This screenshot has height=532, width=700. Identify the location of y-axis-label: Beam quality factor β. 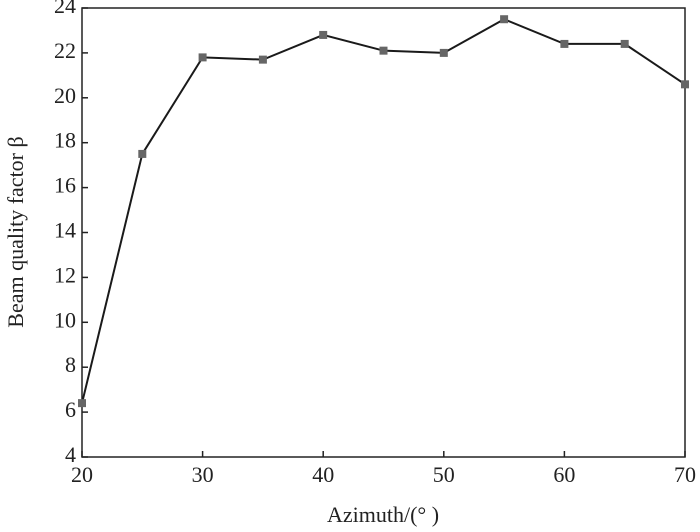
(15, 231).